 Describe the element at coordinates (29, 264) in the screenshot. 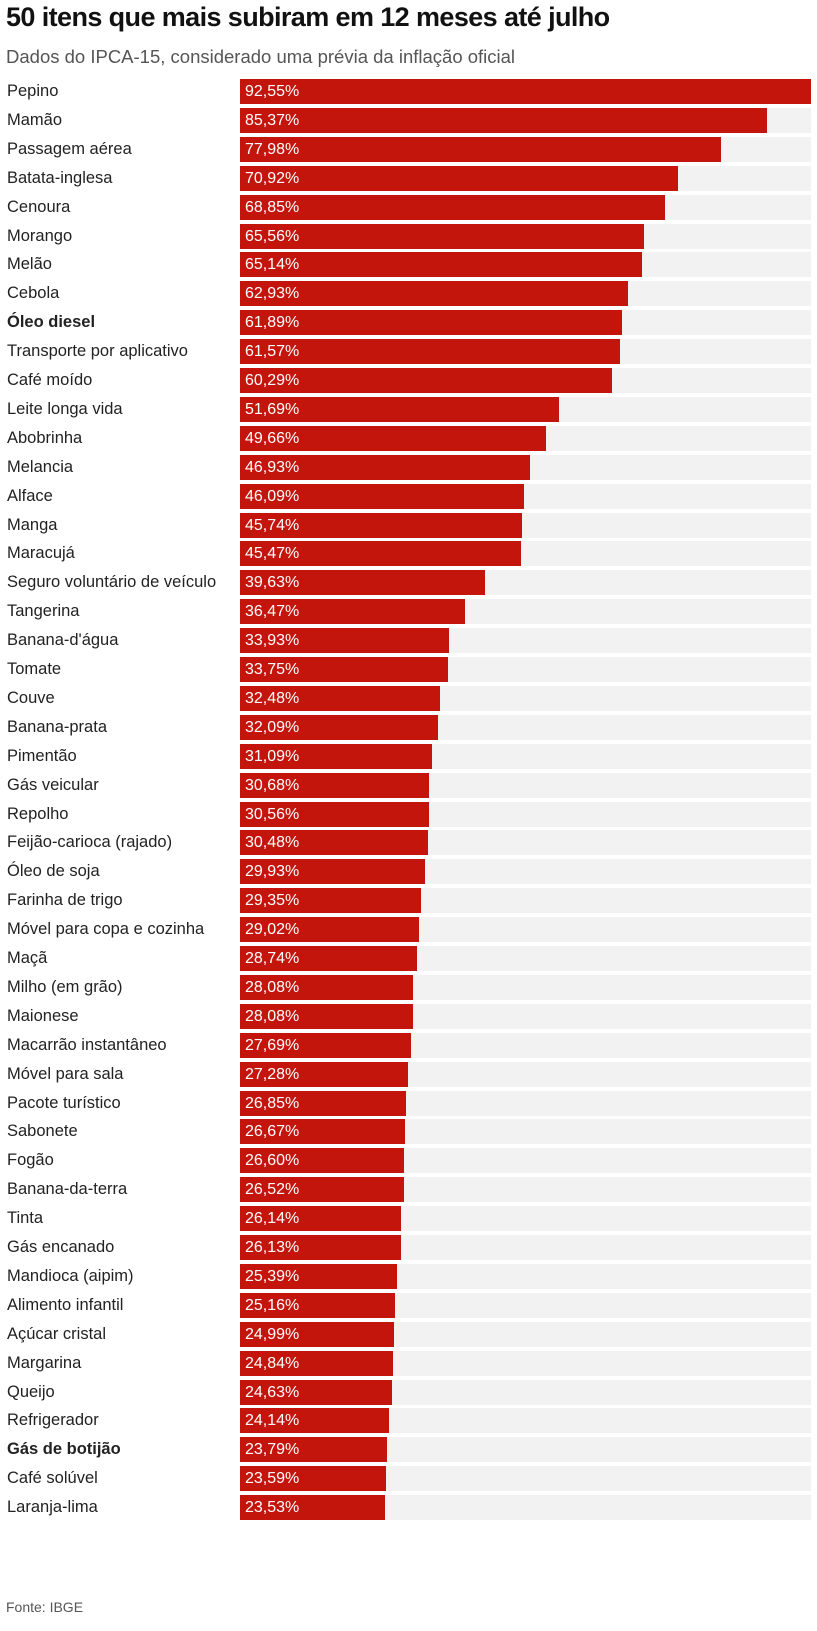

I see `category-label: Melão` at that location.